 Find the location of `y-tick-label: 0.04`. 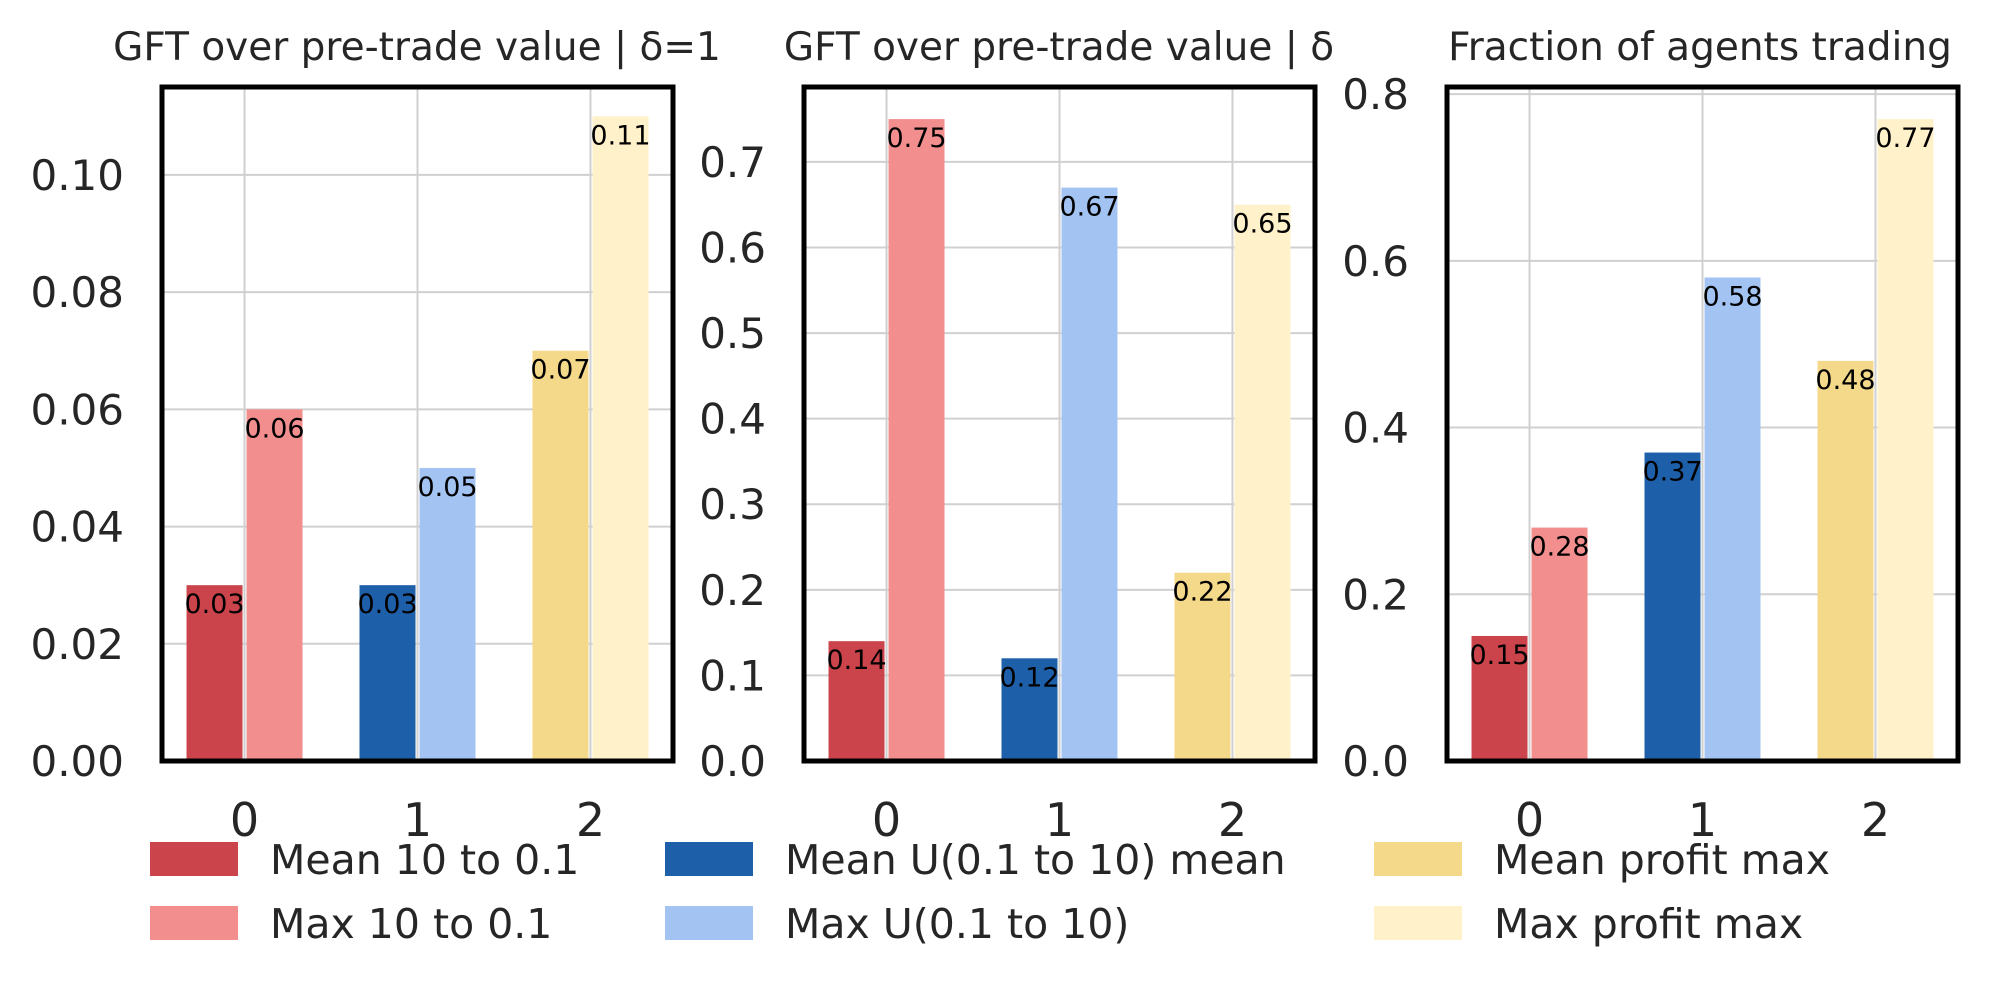

y-tick-label: 0.04 is located at coordinates (77, 527).